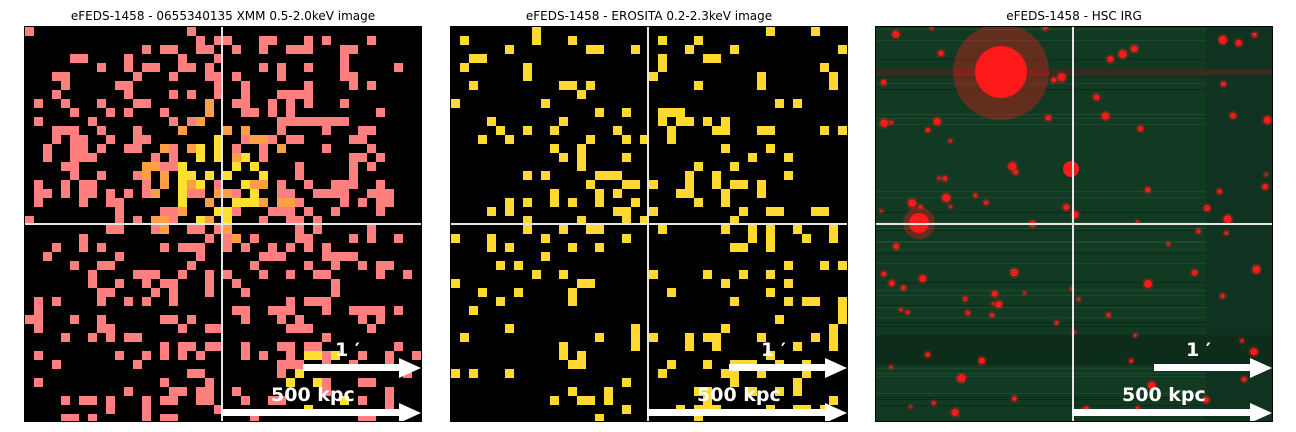 This screenshot has height=432, width=1296. I want to click on panel-title: eFEDS-1458 - EROSITA 0.2-2.3keV image, so click(649, 16).